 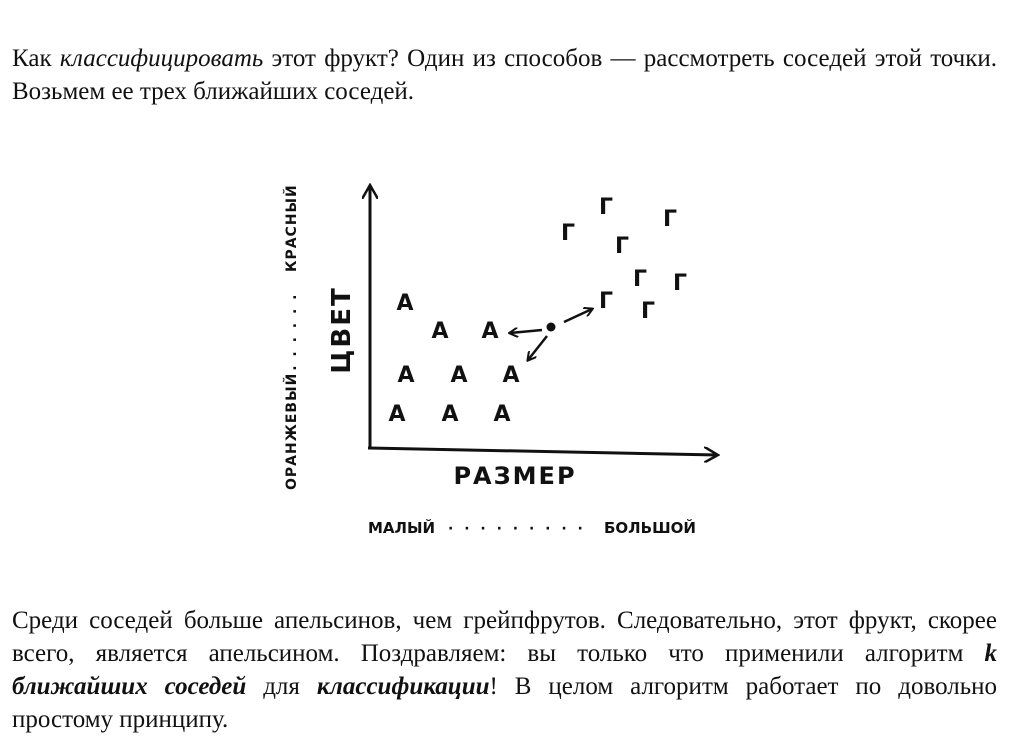 What do you see at coordinates (606, 301) in the screenshot?
I see `grapefruit-point-7: Г` at bounding box center [606, 301].